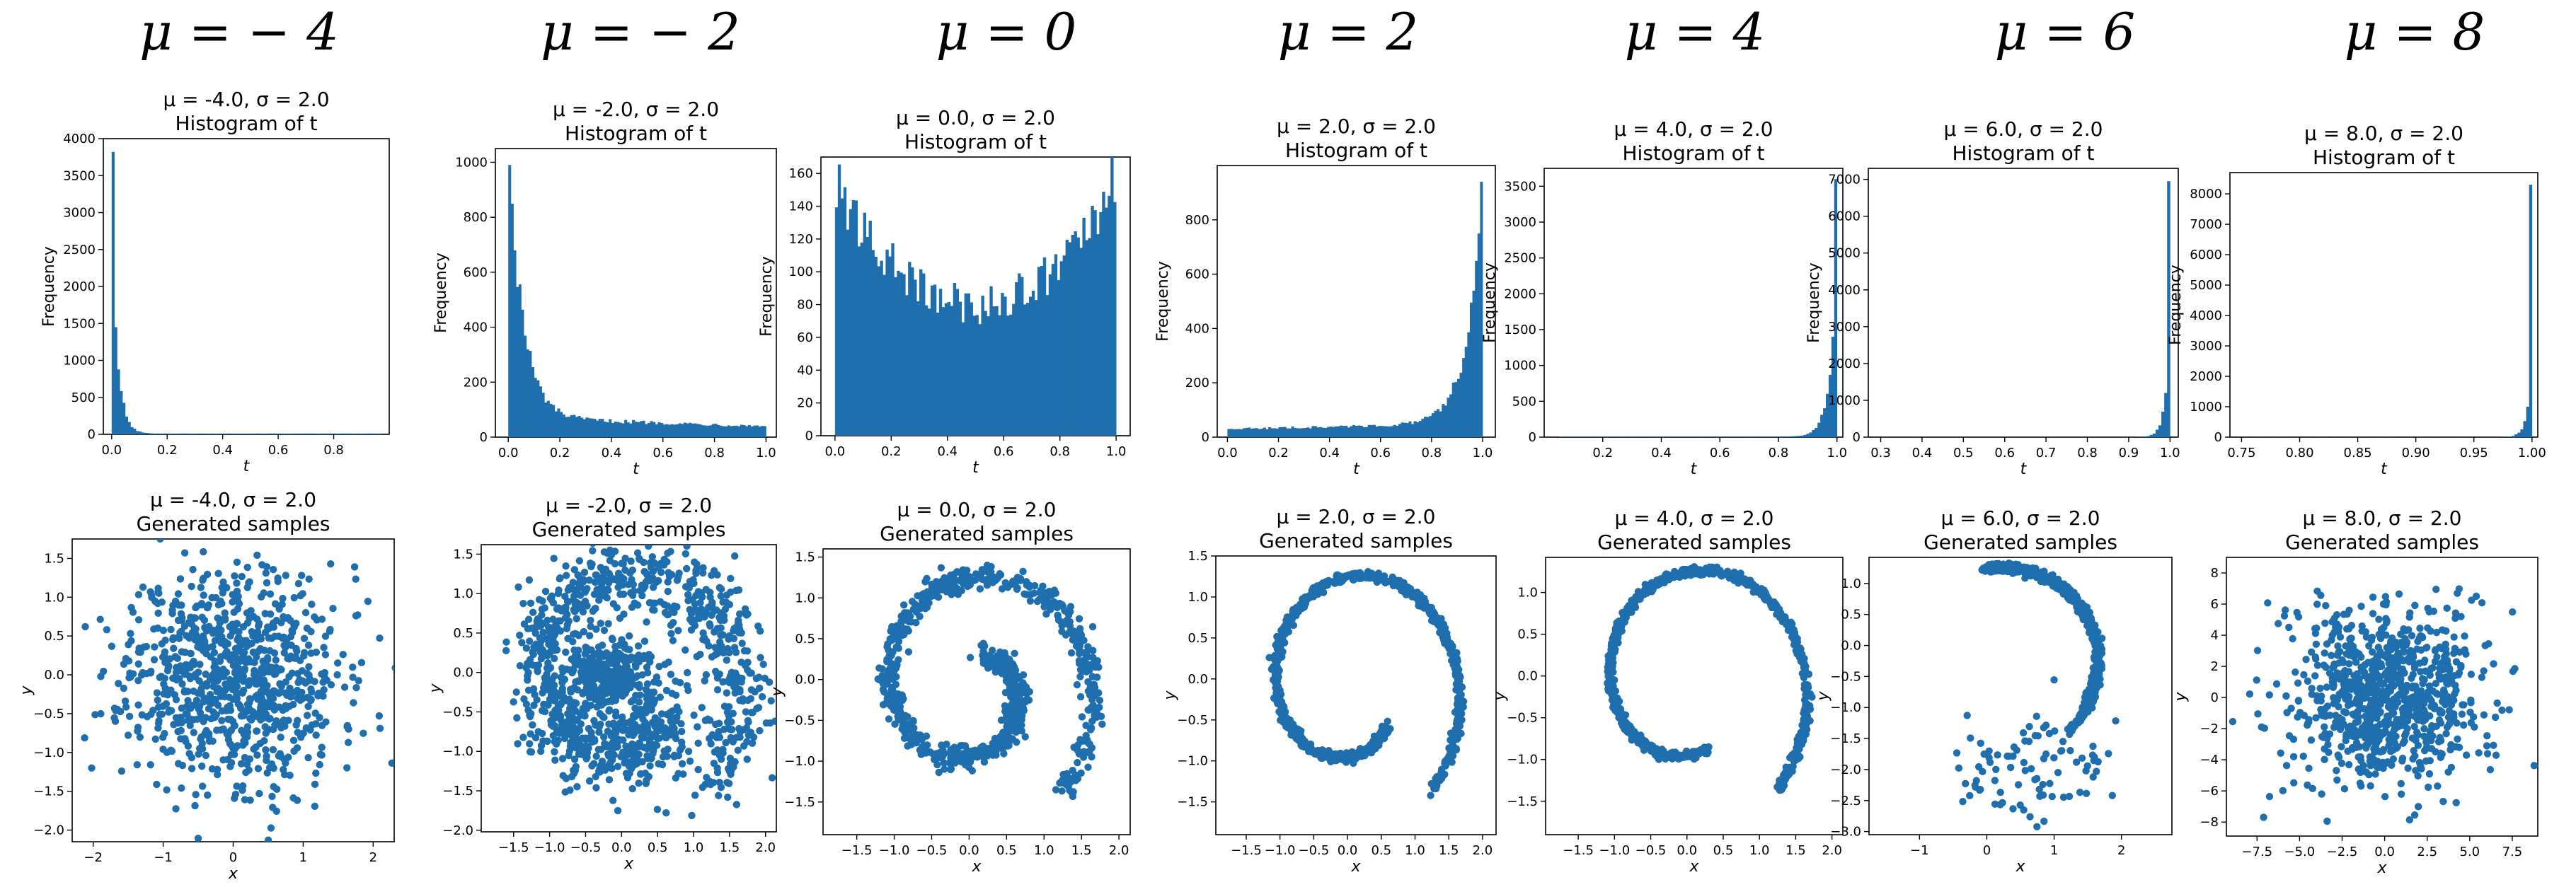 Image resolution: width=2576 pixels, height=887 pixels. What do you see at coordinates (80, 175) in the screenshot?
I see `histogram-col-0-ytick-label: 3500` at bounding box center [80, 175].